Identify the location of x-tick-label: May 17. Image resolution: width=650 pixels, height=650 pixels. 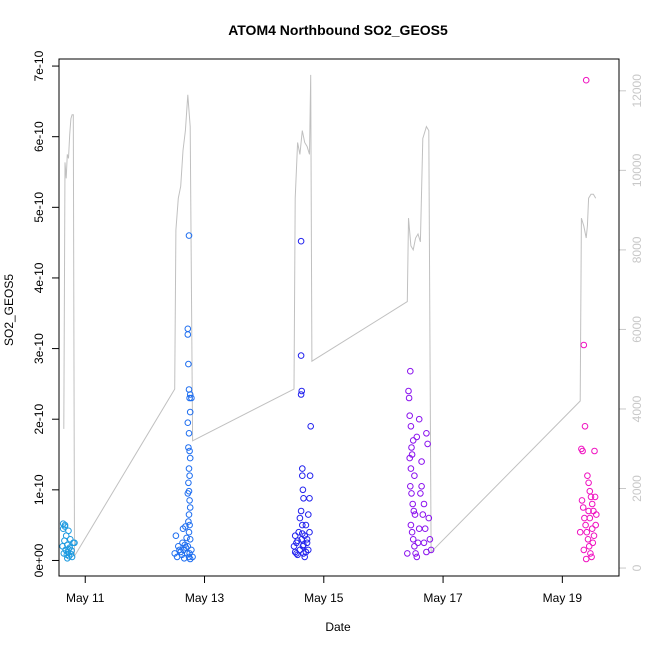
(443, 598).